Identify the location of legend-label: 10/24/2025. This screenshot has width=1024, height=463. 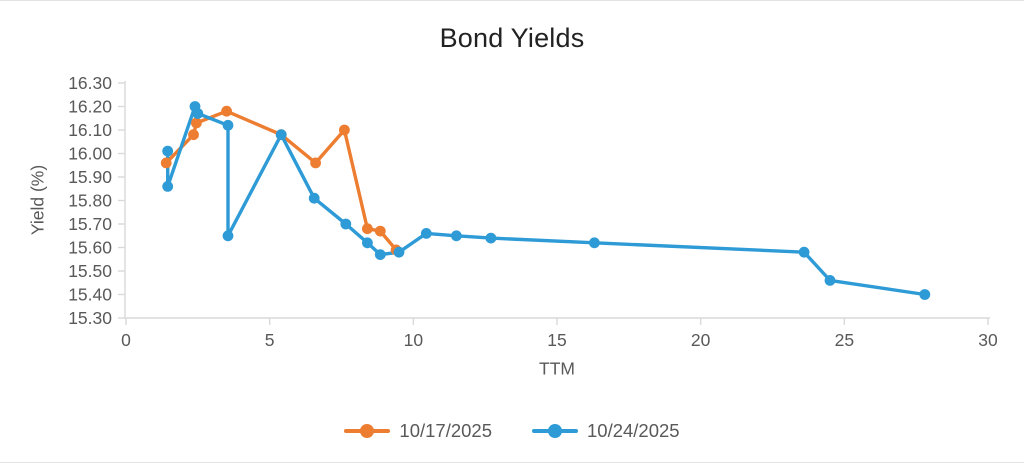
(633, 430).